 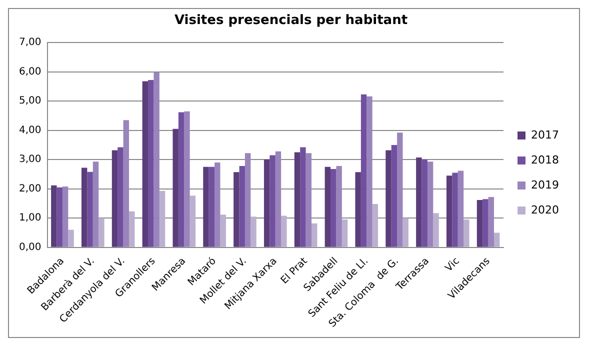 I want to click on y-tick-label: 6,00, so click(x=30, y=72).